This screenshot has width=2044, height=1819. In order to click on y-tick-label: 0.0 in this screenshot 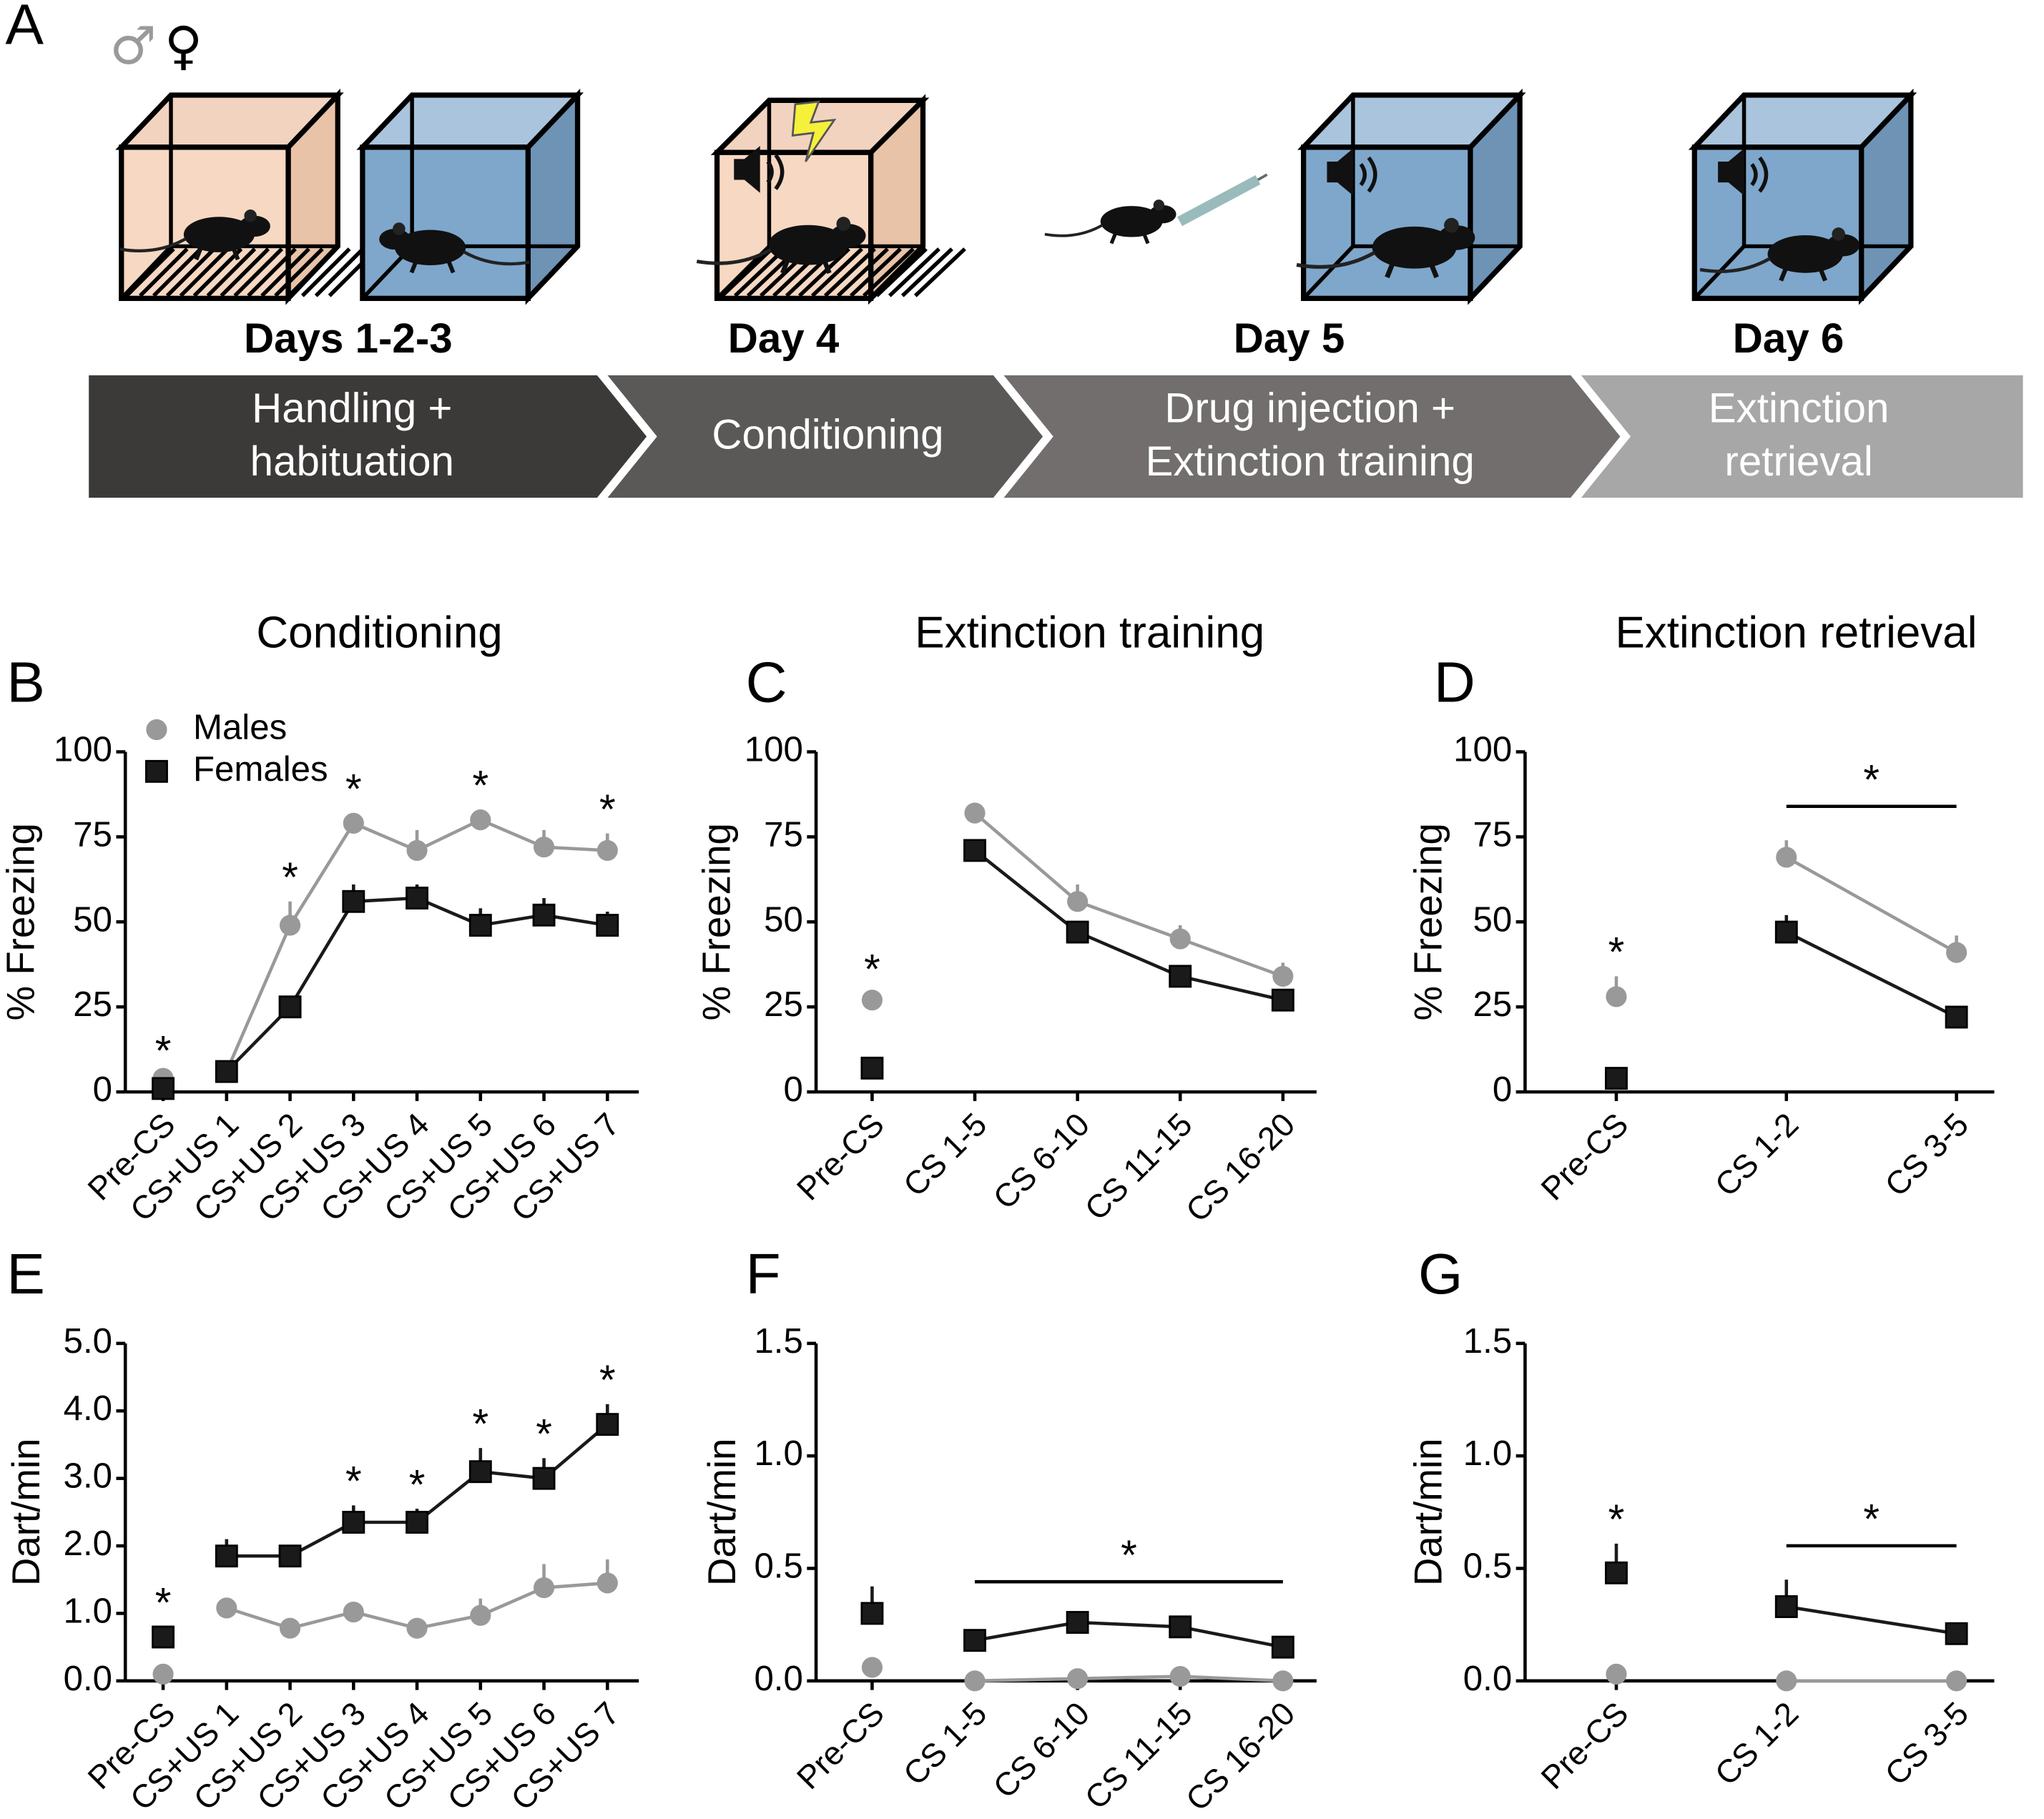, I will do `click(1487, 1679)`.